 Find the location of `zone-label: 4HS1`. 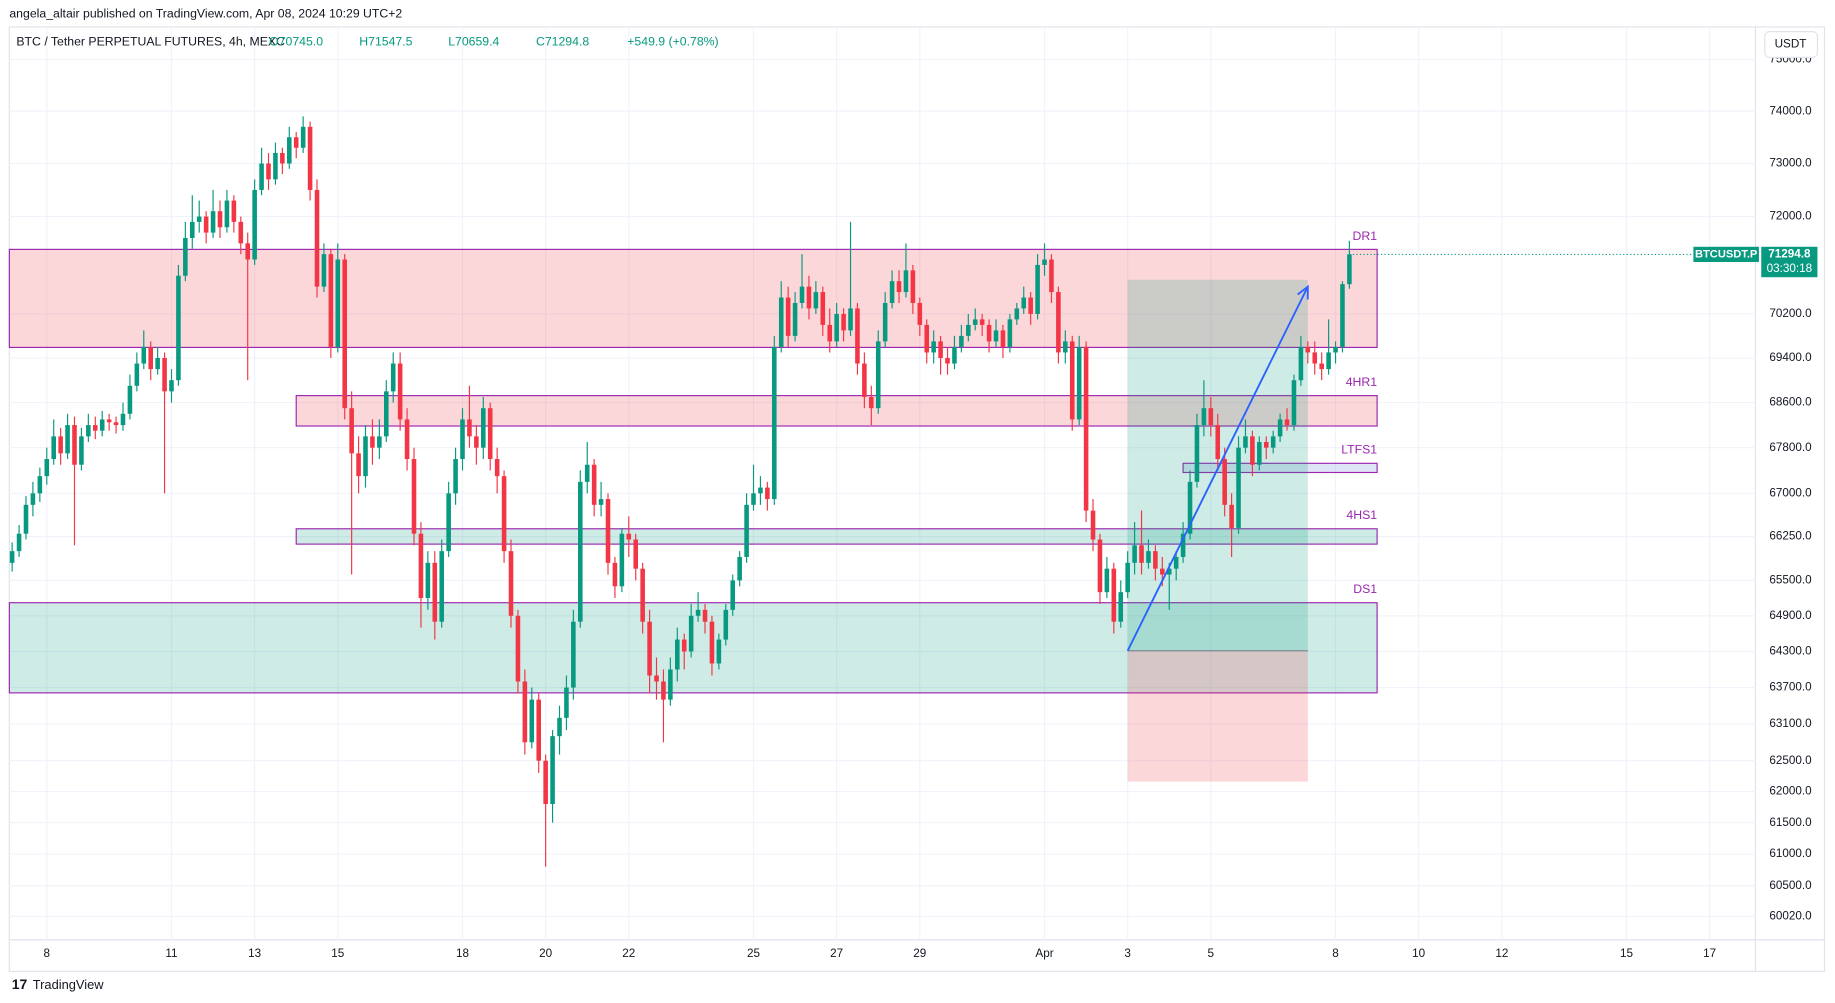

zone-label: 4HS1 is located at coordinates (1361, 515).